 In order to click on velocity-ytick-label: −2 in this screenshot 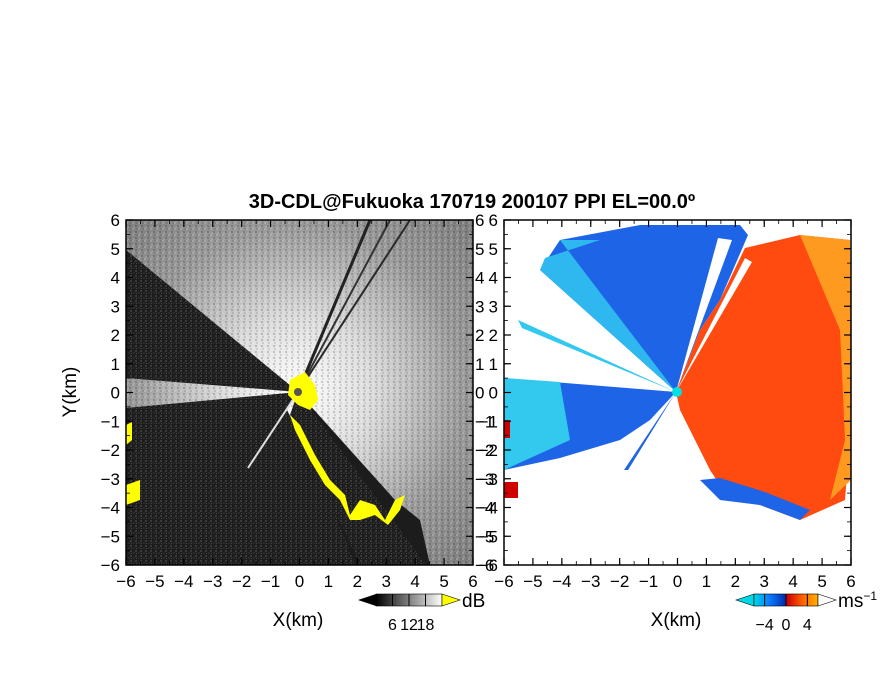, I will do `click(488, 450)`.